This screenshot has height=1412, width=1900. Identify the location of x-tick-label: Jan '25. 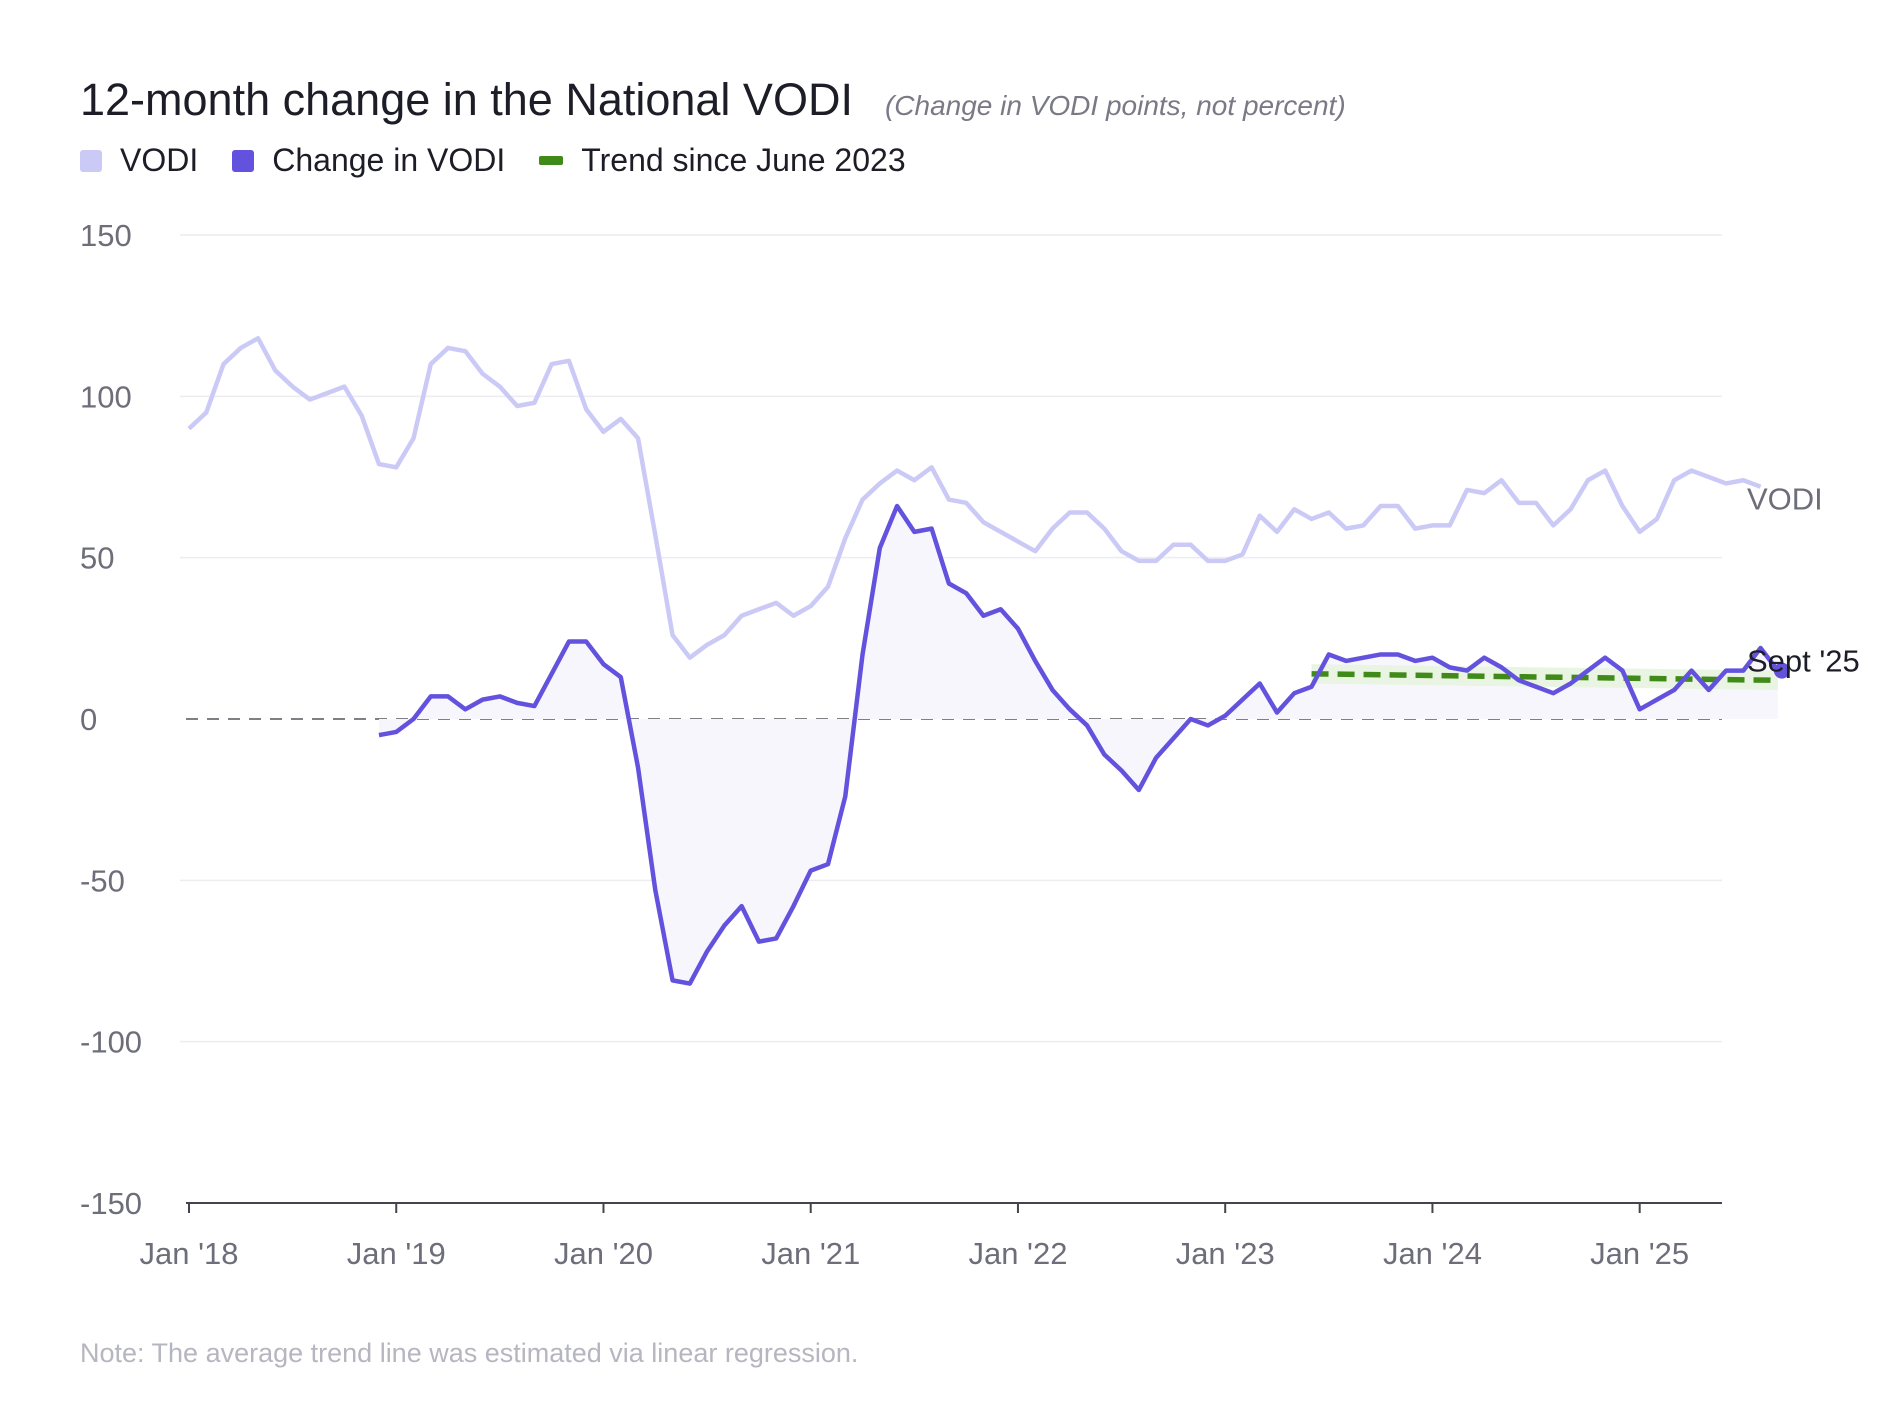
(1639, 1253).